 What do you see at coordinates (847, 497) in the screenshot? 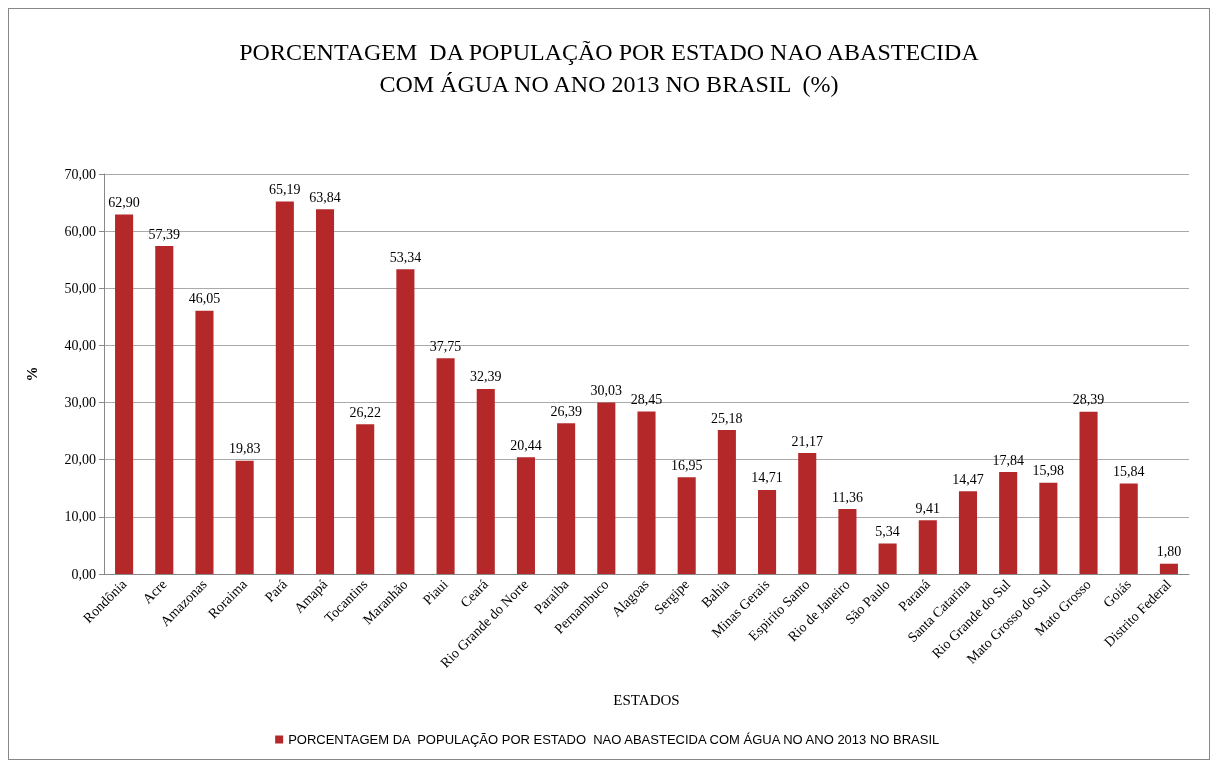
I see `data-label: 11,36` at bounding box center [847, 497].